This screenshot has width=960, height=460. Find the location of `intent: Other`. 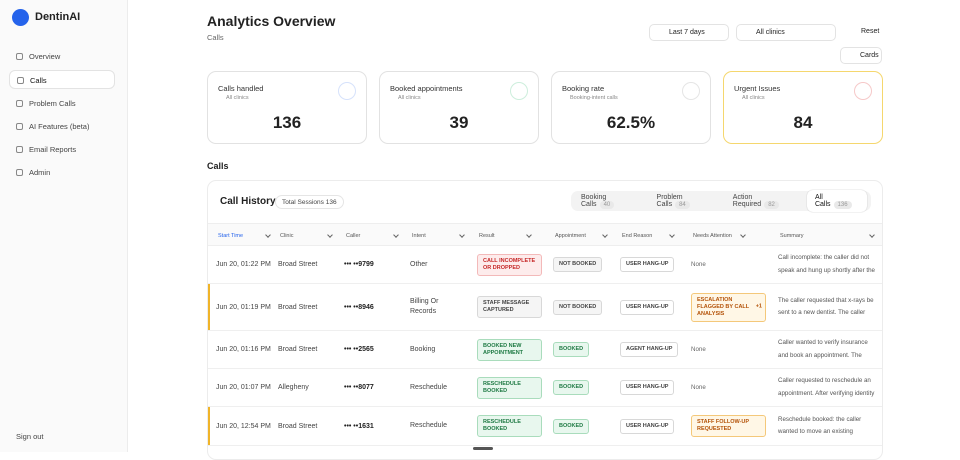

intent: Other is located at coordinates (419, 264).